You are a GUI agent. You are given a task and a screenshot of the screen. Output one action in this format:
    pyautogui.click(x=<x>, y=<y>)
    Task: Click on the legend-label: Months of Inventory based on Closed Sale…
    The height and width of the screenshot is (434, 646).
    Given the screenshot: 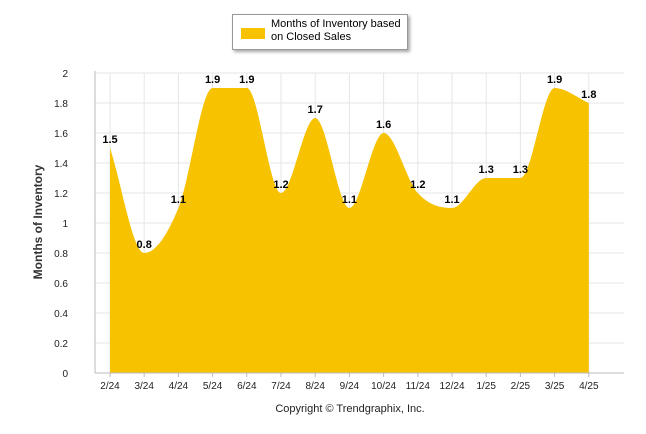 What is the action you would take?
    pyautogui.click(x=336, y=30)
    